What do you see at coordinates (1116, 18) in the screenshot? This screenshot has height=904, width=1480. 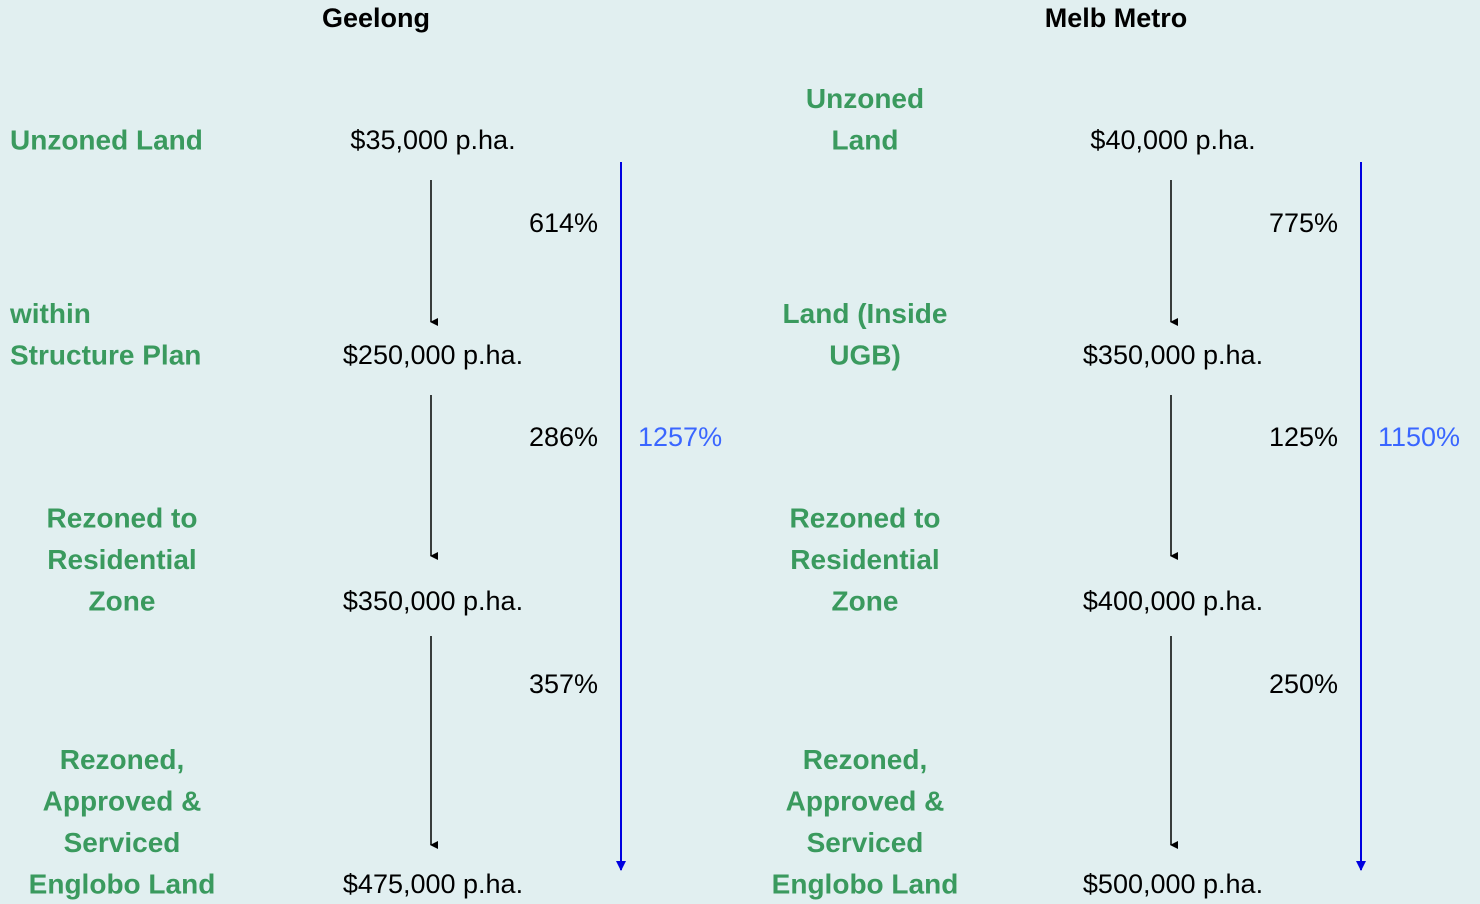 I see `column-title: Melb Metro` at bounding box center [1116, 18].